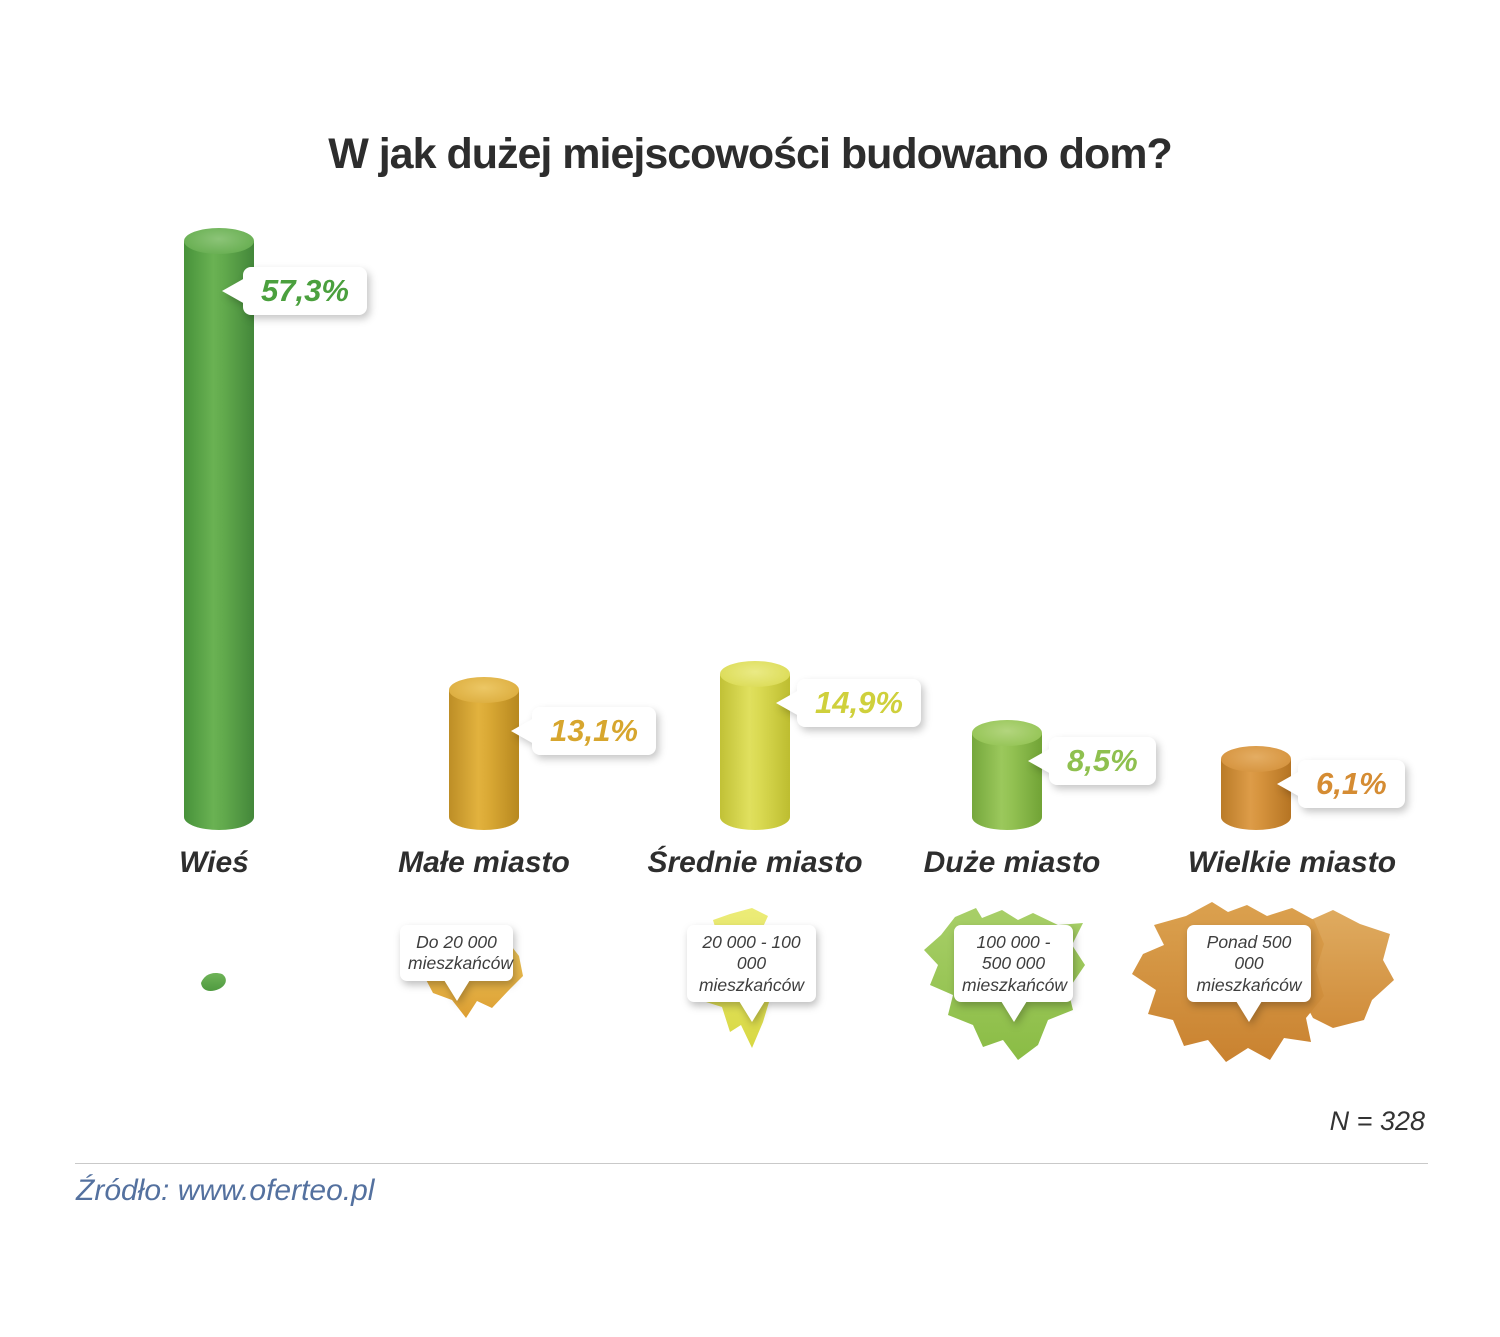 The height and width of the screenshot is (1337, 1500). I want to click on desc-line1: 100 000 - 500 000, so click(1013, 953).